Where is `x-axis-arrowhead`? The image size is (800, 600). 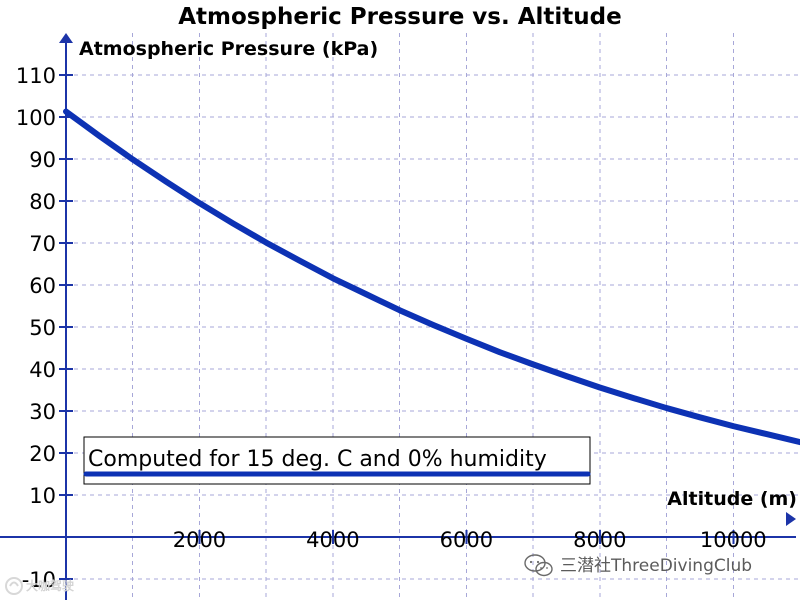
x-axis-arrowhead is located at coordinates (791, 519).